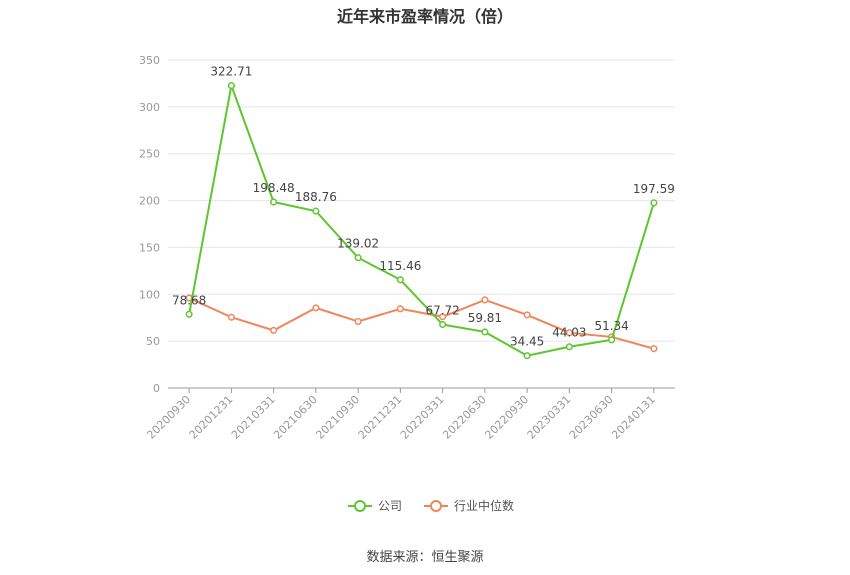  What do you see at coordinates (442, 311) in the screenshot?
I see `data-label: 67.72` at bounding box center [442, 311].